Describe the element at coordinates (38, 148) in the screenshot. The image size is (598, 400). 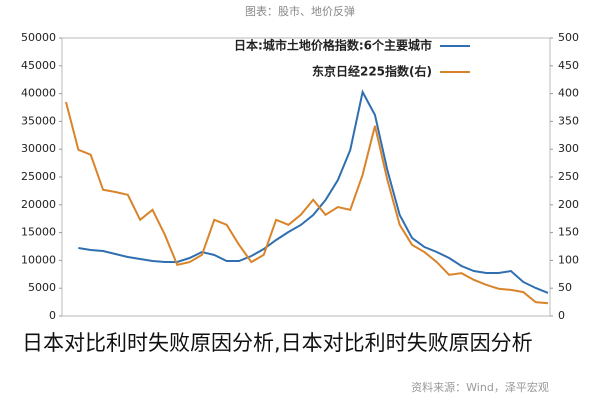
I see `y-tick-label: 30000` at that location.